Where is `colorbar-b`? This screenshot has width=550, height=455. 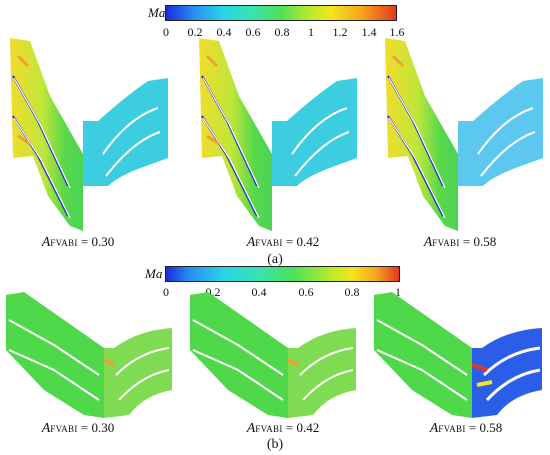
colorbar-b is located at coordinates (282, 274).